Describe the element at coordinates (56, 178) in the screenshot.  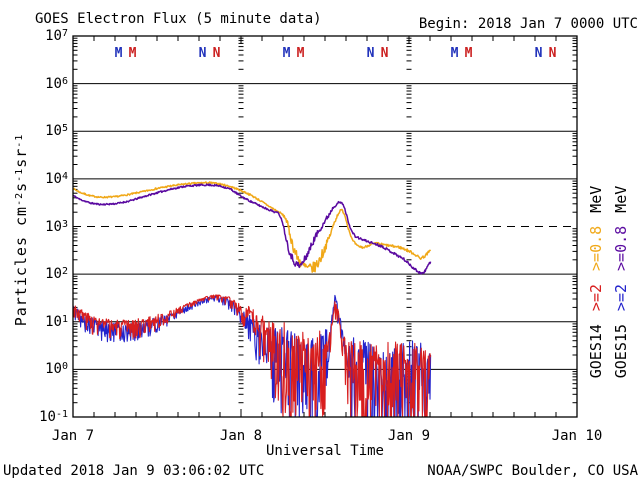
I see `y-tick-label: 10⁴` at that location.